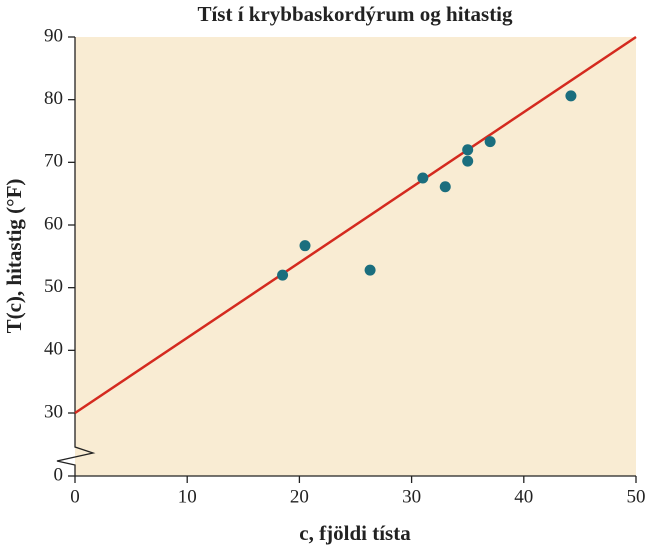 The image size is (650, 556). I want to click on x-tick-label: 0, so click(75, 496).